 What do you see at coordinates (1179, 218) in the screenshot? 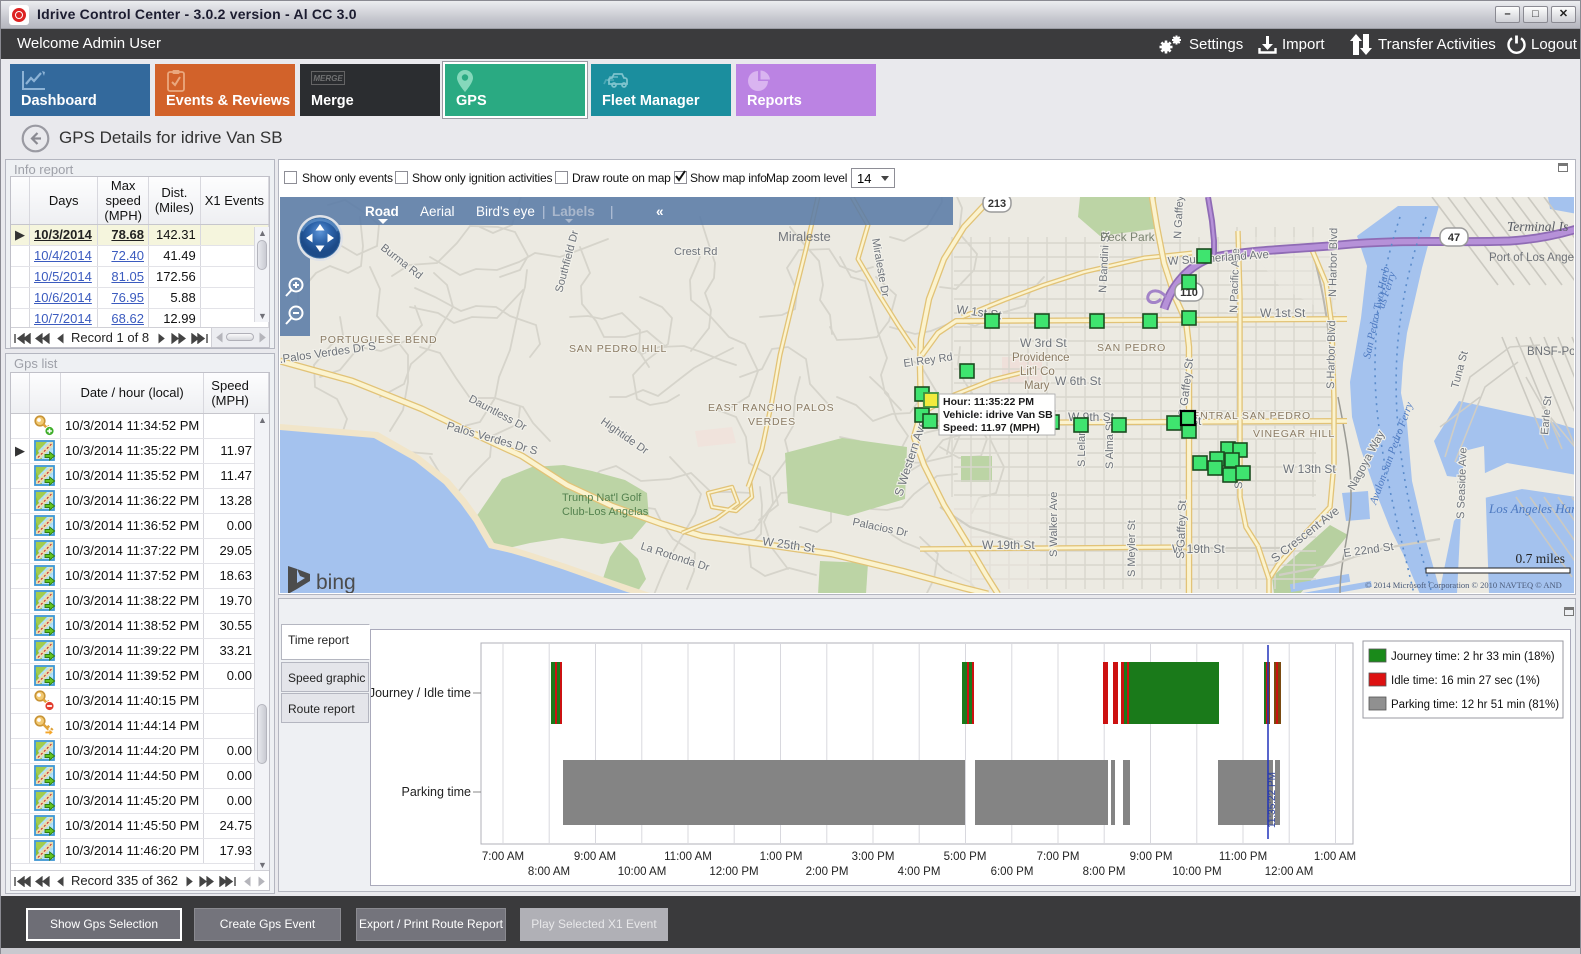
I see `svg-text: N Gaffey Pl` at bounding box center [1179, 218].